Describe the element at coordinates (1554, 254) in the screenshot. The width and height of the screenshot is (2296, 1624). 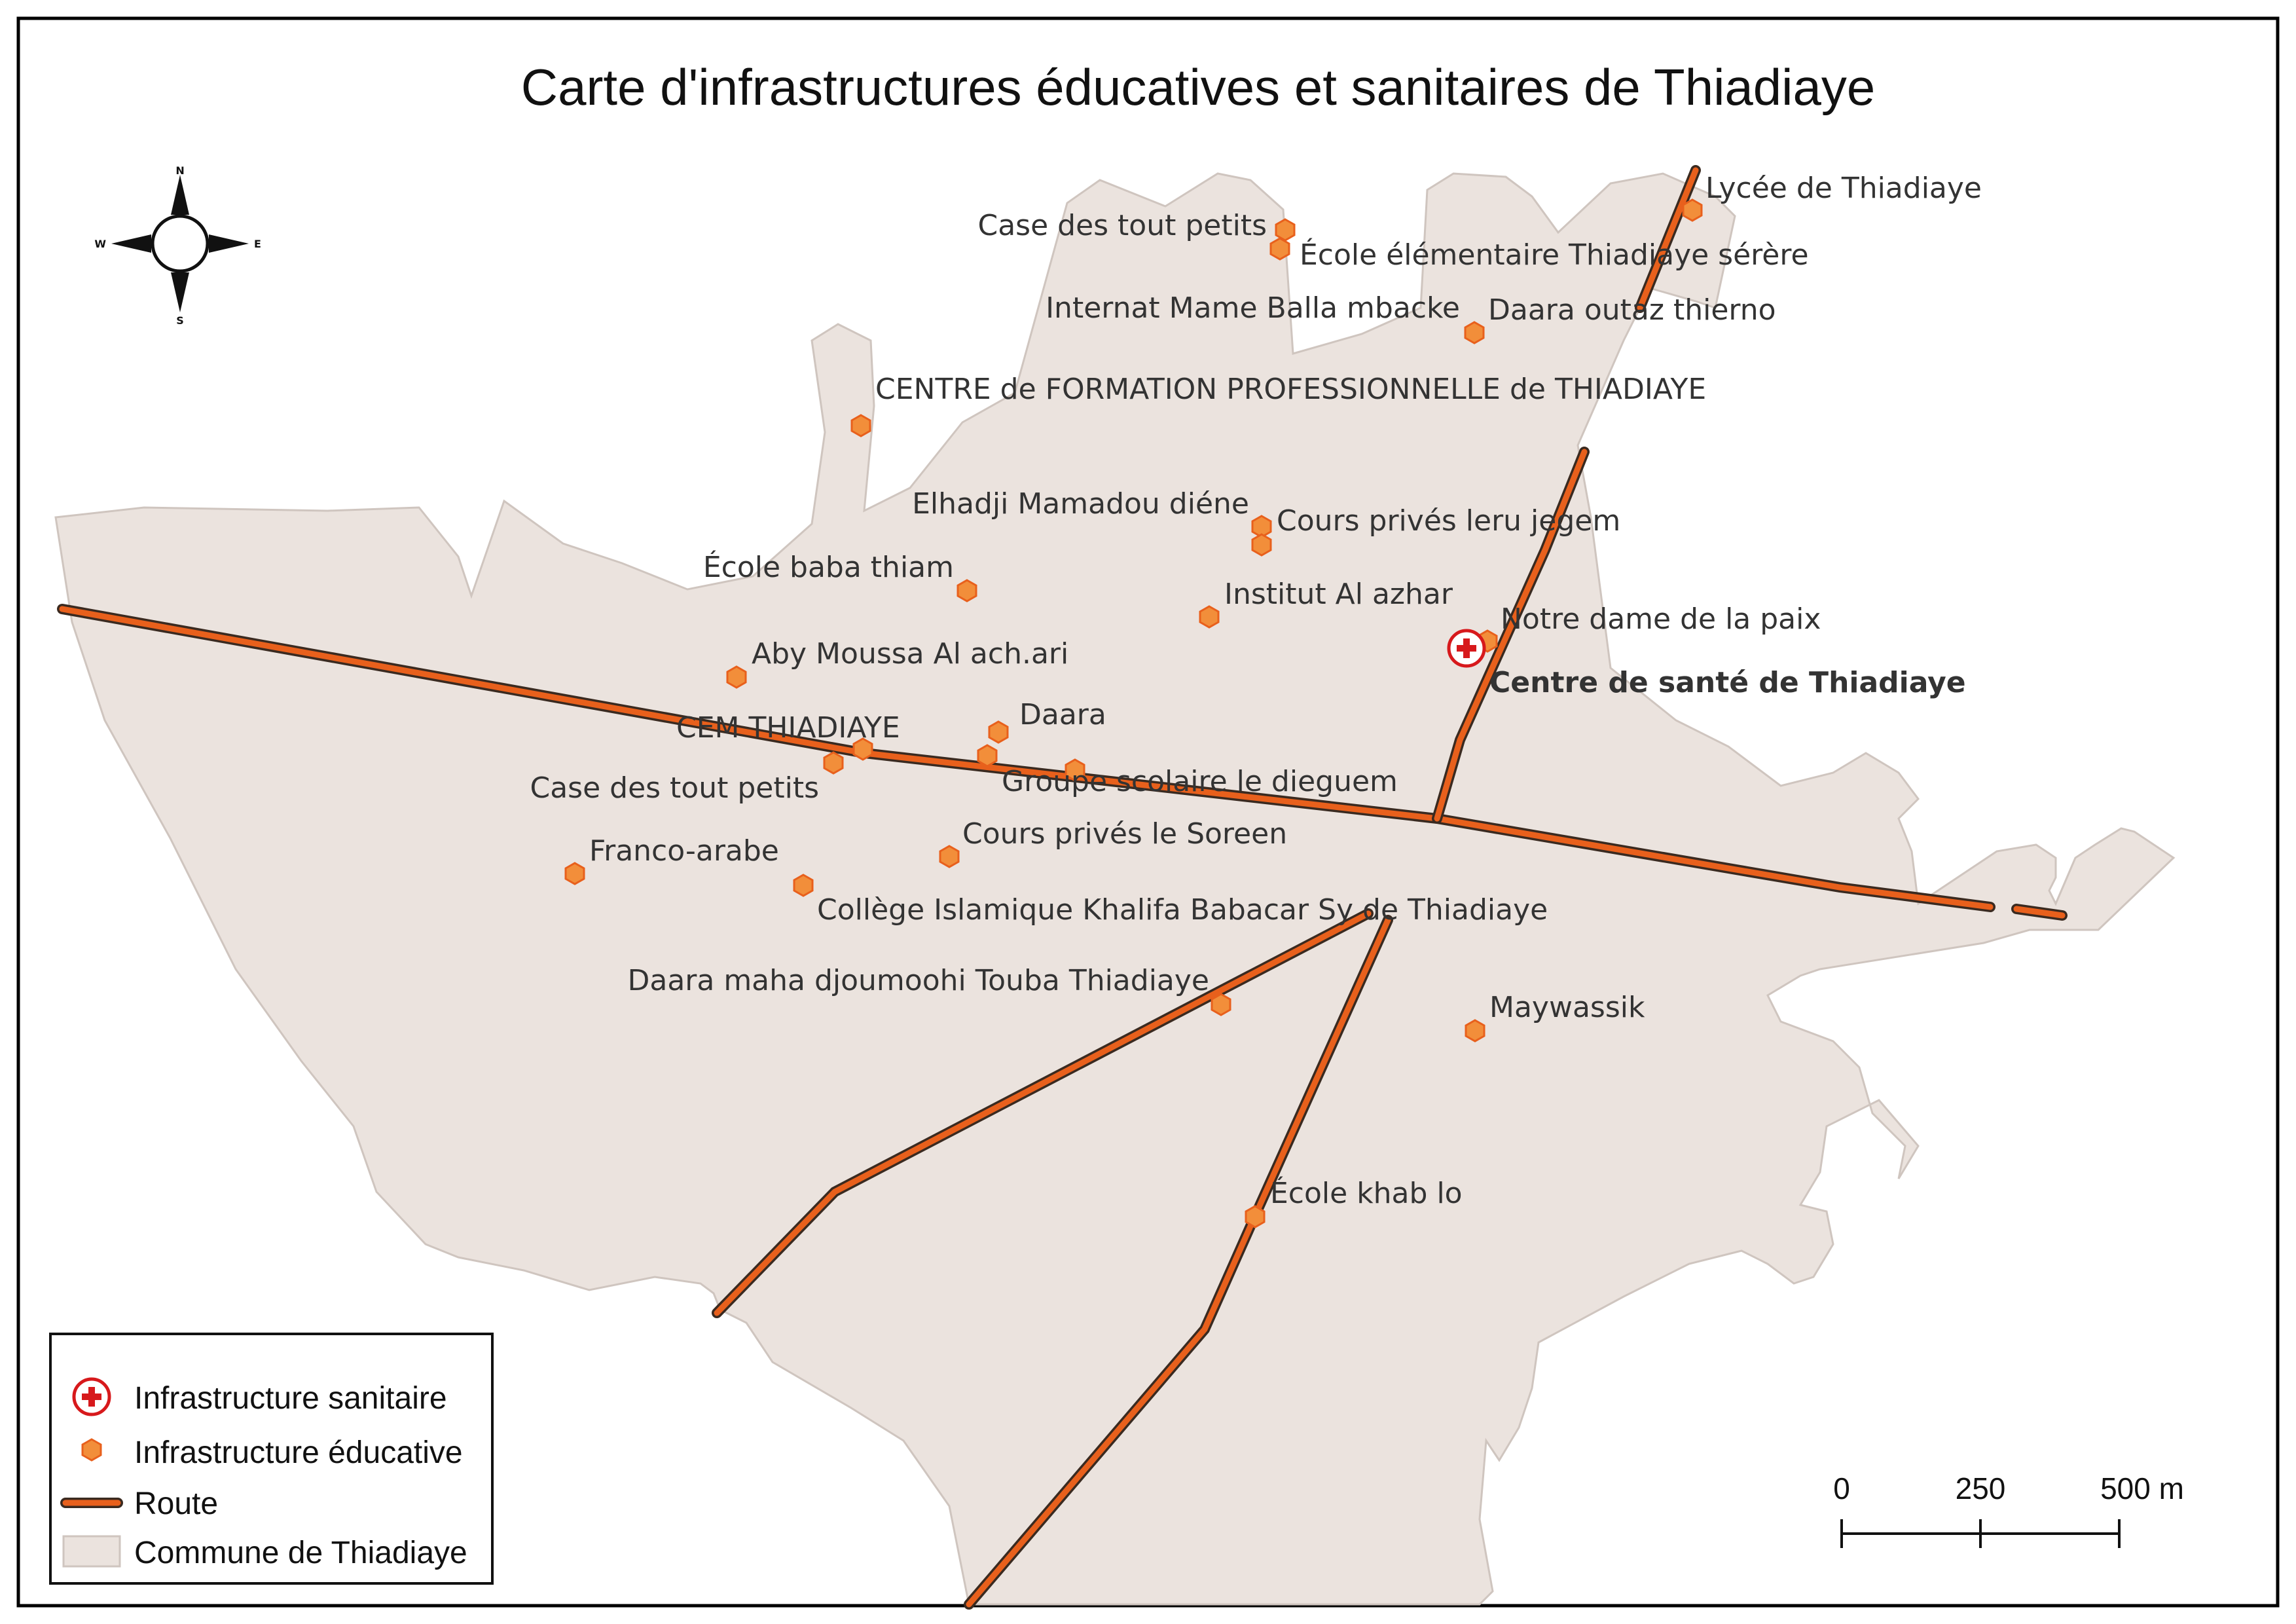
I see `label-ecole-elementaire: École élémentaire Thiadiaye sérère` at that location.